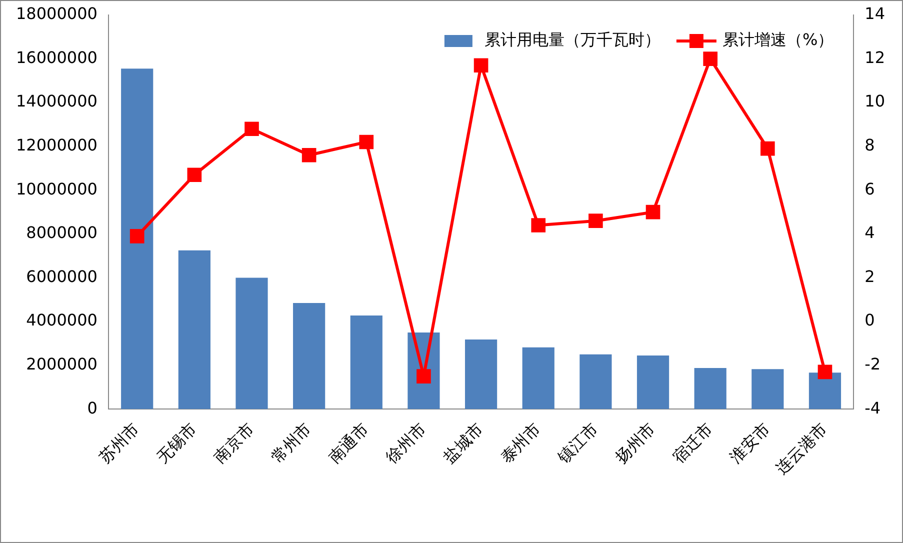  I want to click on y-tick-label: 8000000, so click(62, 232).